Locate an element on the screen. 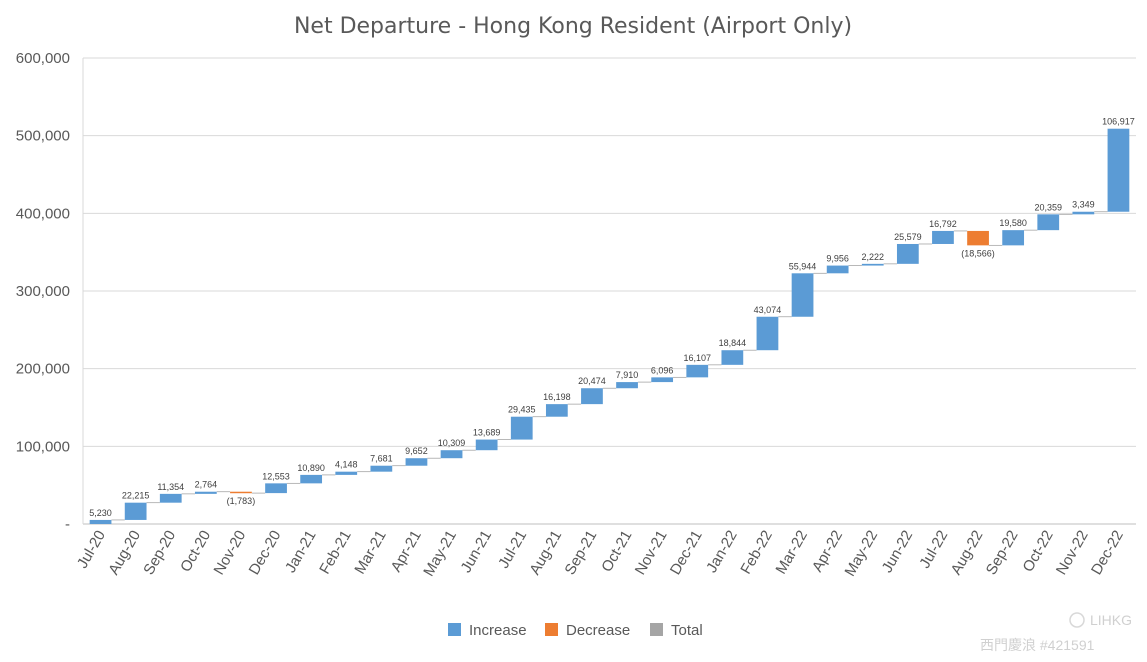  x-tick-label: May-22 is located at coordinates (861, 554).